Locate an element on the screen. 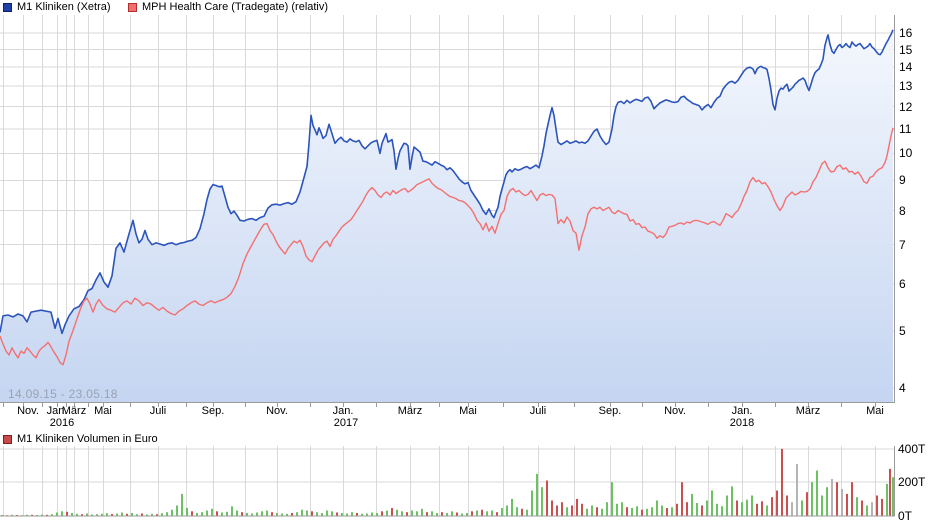 Image resolution: width=940 pixels, height=526 pixels. legend-m1: M1 Kliniken (Xetra) is located at coordinates (57, 7).